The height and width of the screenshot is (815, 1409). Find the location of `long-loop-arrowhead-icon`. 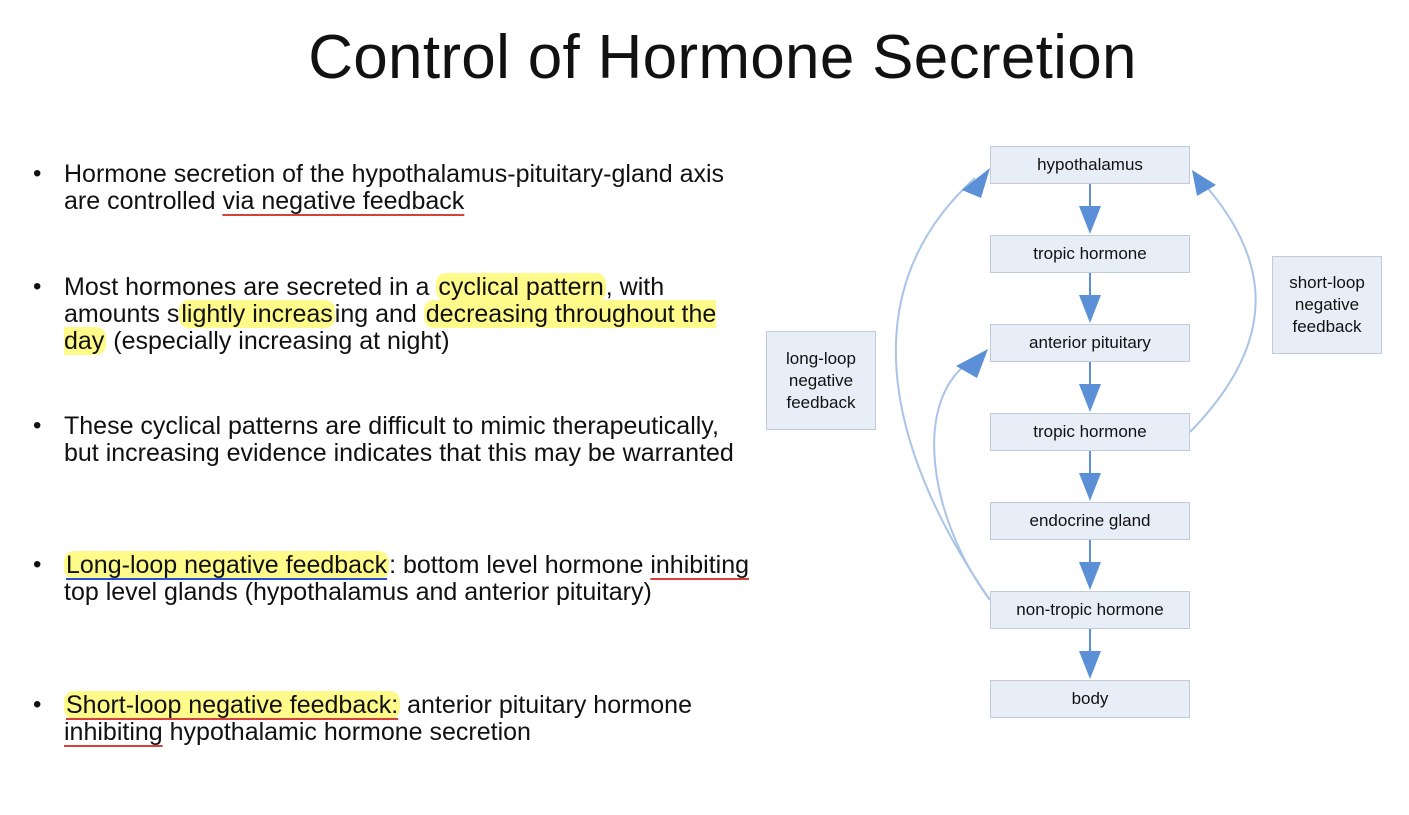

long-loop-arrowhead-icon is located at coordinates (976, 183).